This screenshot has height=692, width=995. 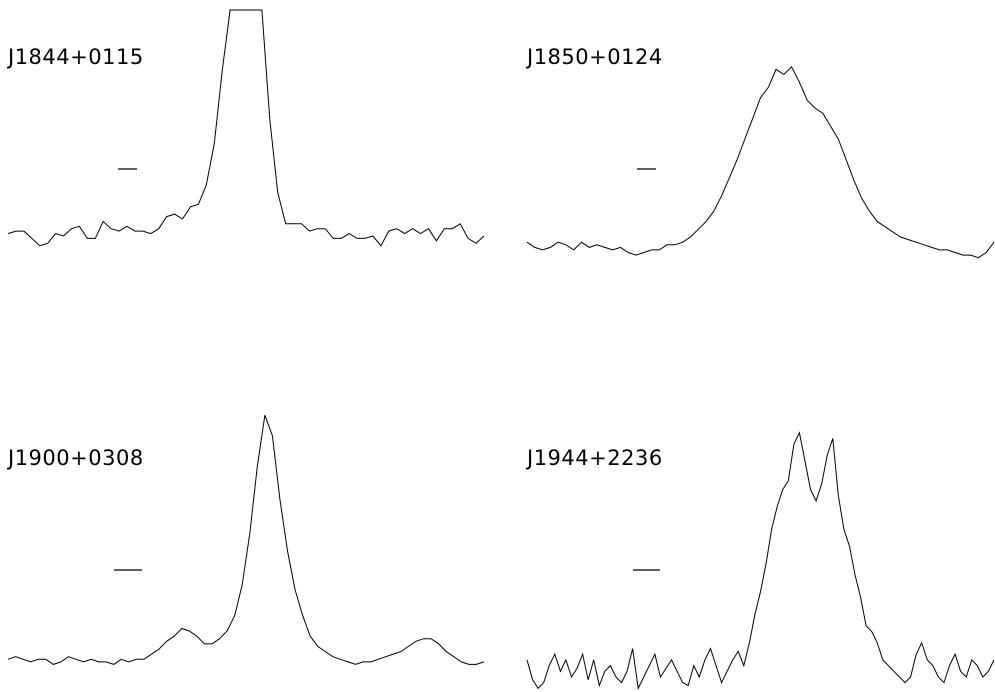 I want to click on panel-J1850+0124: J1850+0124, so click(x=760, y=152).